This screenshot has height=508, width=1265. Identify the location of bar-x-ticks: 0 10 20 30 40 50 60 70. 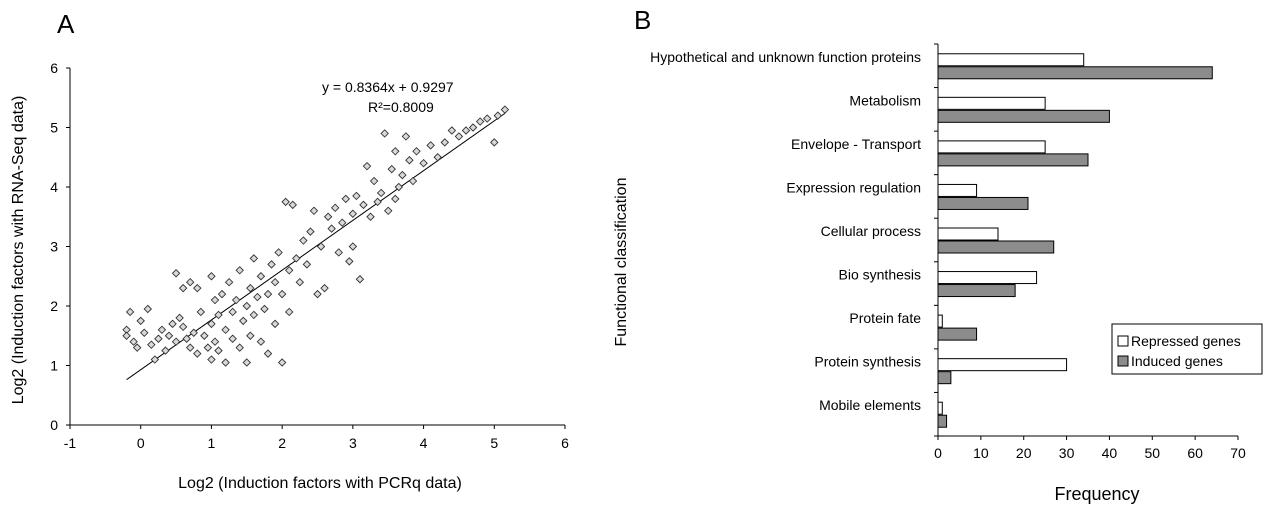
(1090, 448).